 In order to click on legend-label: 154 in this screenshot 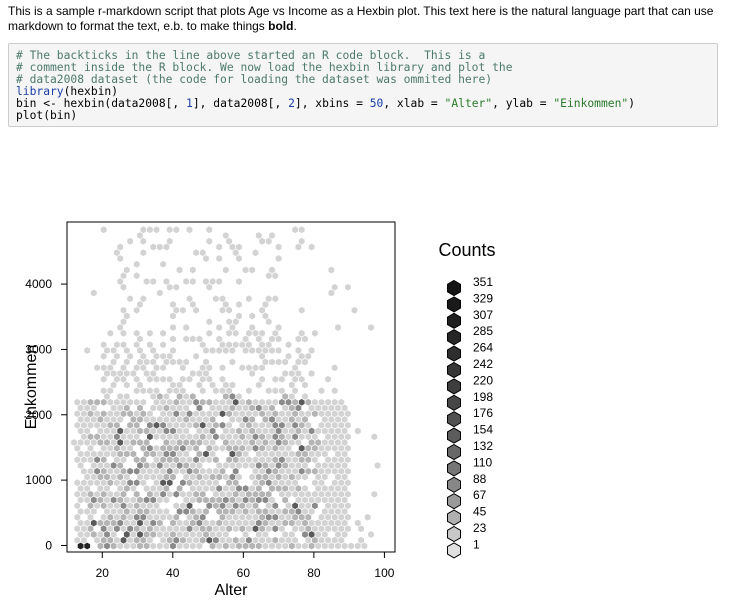, I will do `click(483, 430)`.